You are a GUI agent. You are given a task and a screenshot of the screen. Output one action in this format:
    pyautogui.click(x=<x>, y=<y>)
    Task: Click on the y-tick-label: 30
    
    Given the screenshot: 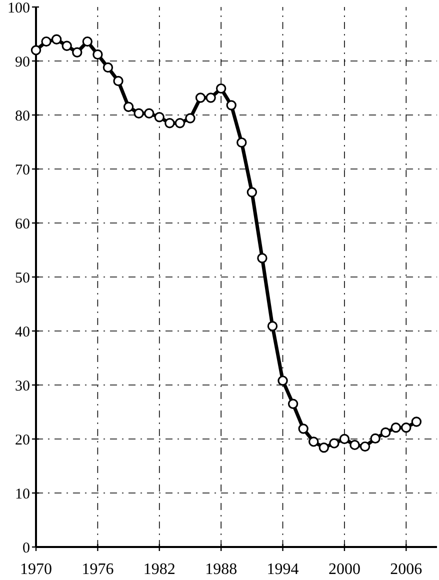 What is the action you would take?
    pyautogui.click(x=22, y=386)
    